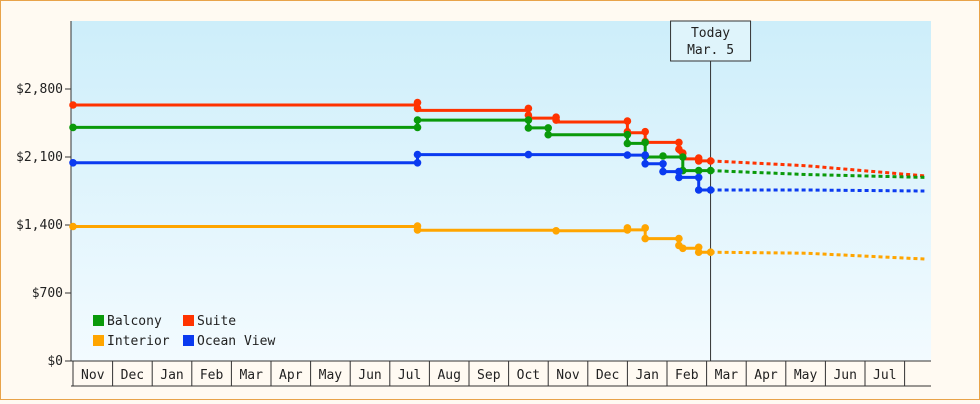  I want to click on y-tick-label: $1,400, so click(39, 225).